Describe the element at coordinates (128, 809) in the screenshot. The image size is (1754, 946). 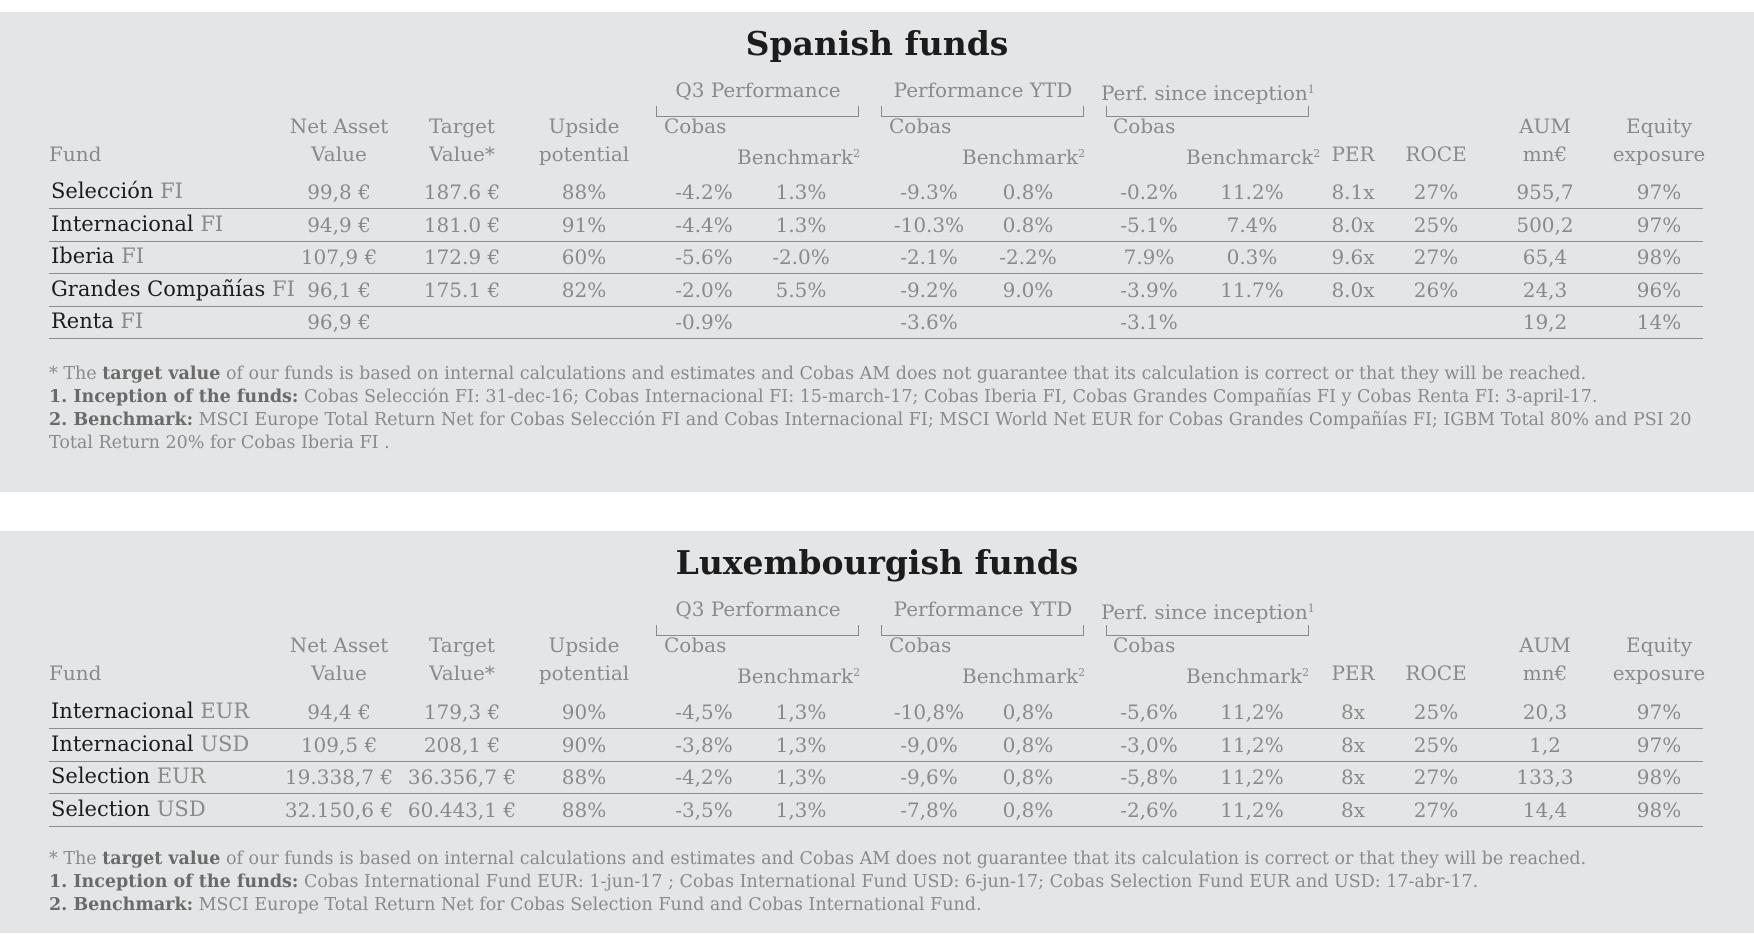
I see `fund-name: Selection USD` at that location.